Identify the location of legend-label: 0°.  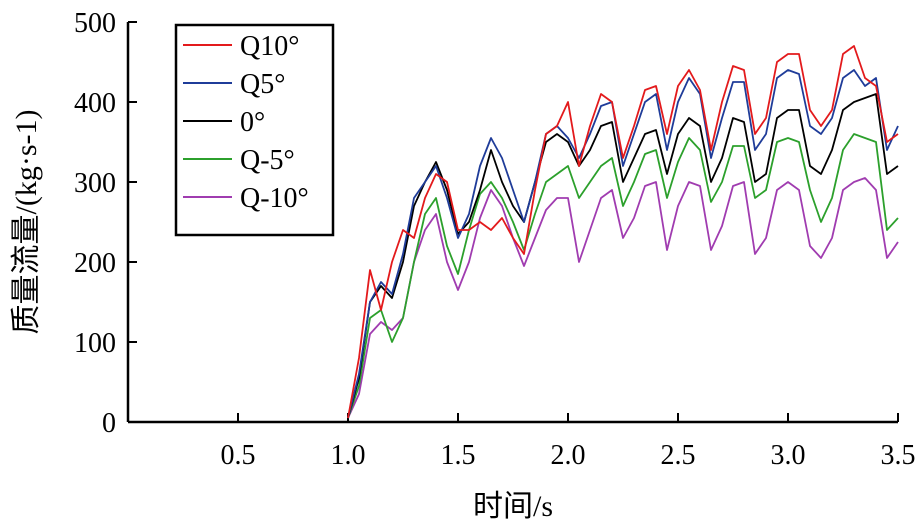
(252, 122).